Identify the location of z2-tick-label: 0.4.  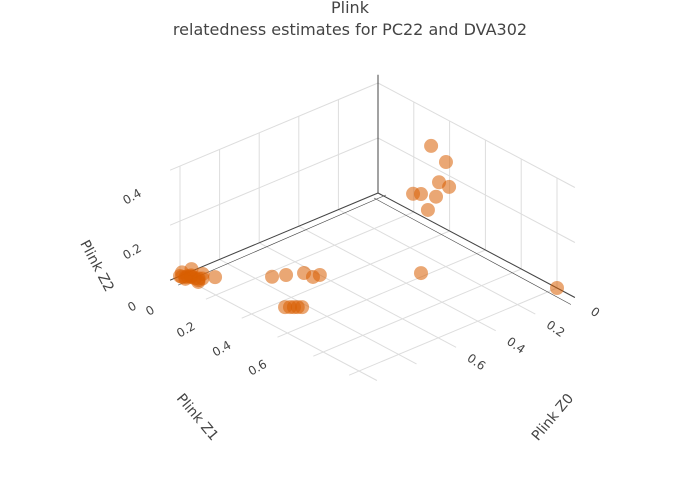
(132, 197).